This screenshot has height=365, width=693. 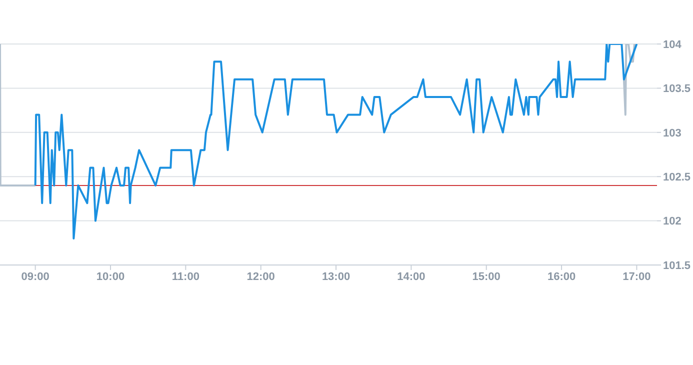 What do you see at coordinates (677, 89) in the screenshot?
I see `y-tick-label: 103.5` at bounding box center [677, 89].